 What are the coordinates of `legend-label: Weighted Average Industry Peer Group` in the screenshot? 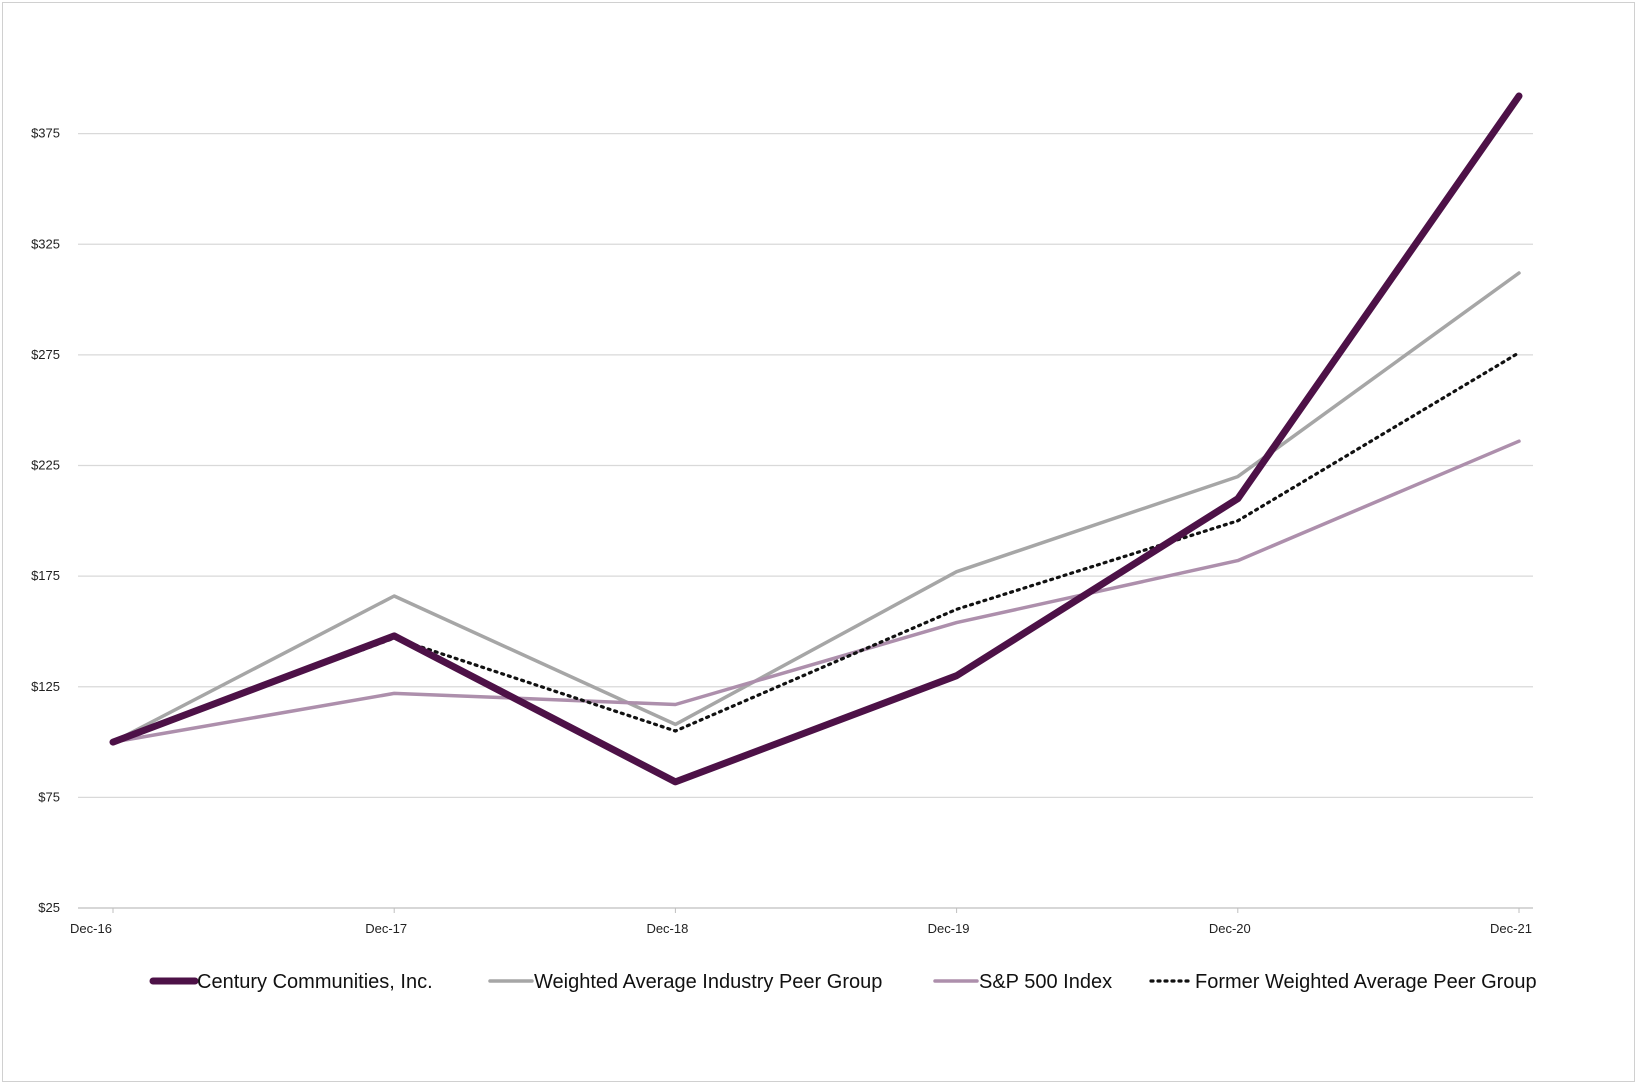 It's located at (708, 982).